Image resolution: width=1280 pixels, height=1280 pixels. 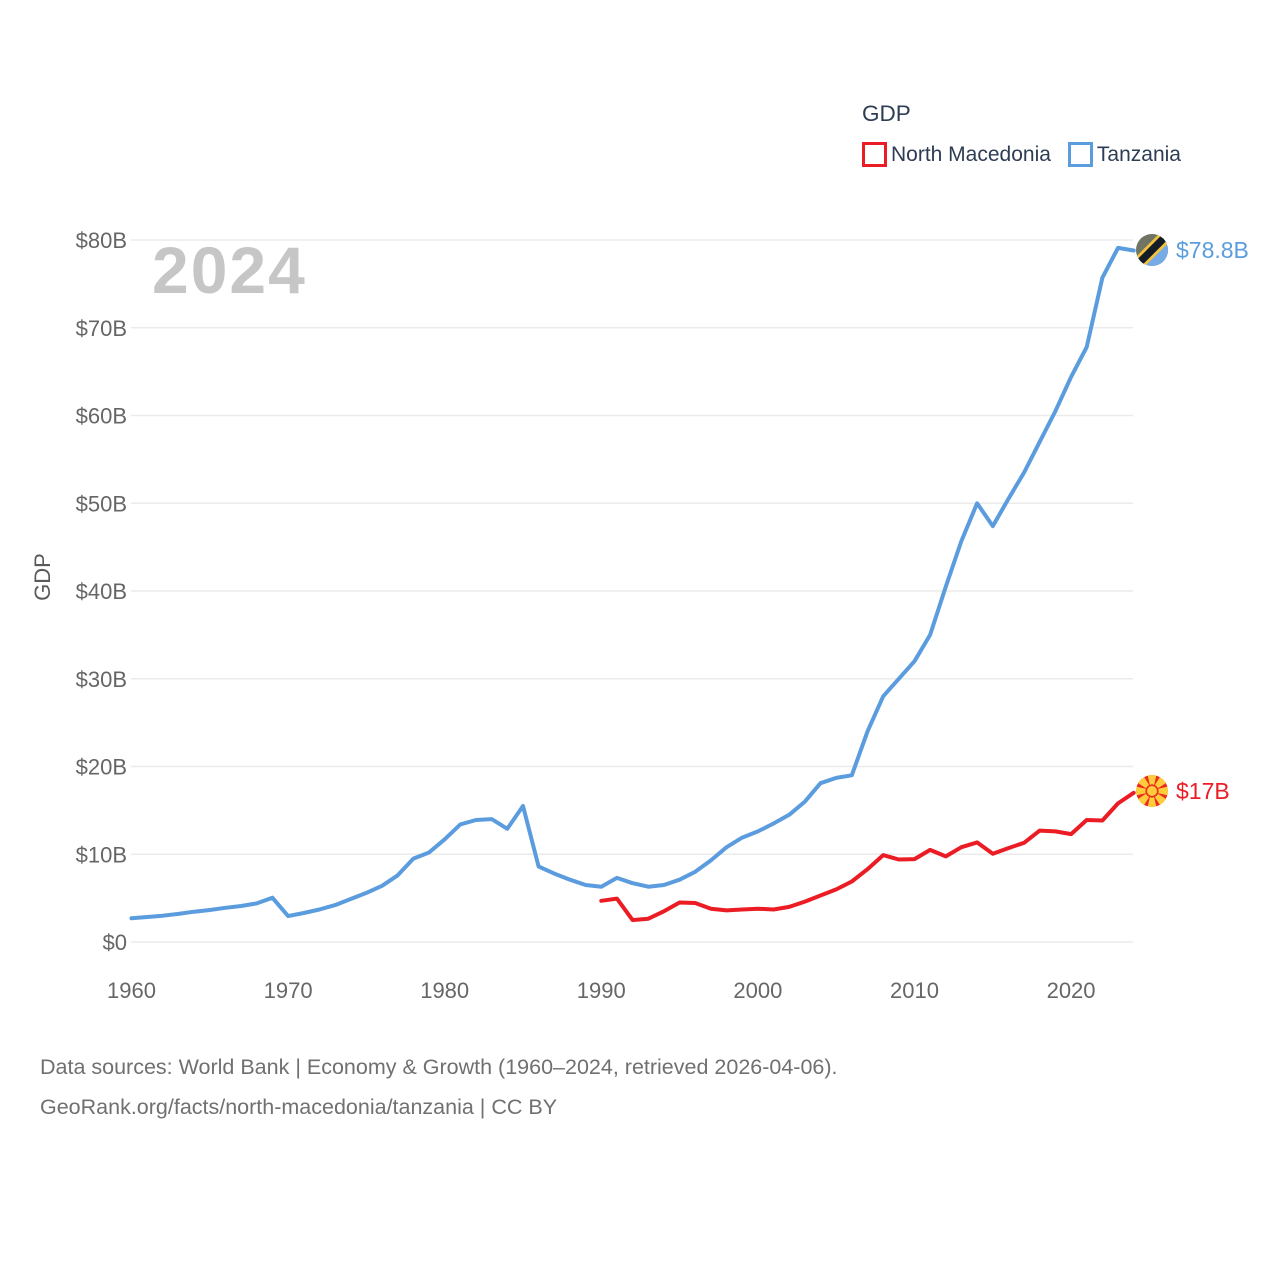 What do you see at coordinates (101, 416) in the screenshot?
I see `y-tick-label: $60B` at bounding box center [101, 416].